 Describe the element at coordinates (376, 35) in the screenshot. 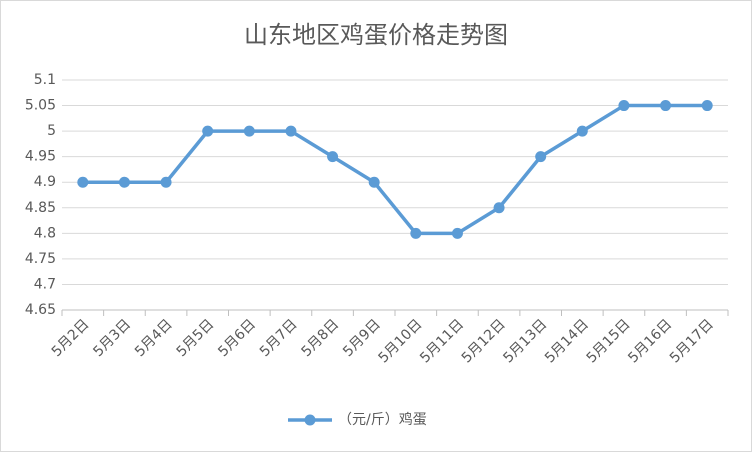

I see `chart-title: 山东地区鸡蛋价格走势图` at that location.